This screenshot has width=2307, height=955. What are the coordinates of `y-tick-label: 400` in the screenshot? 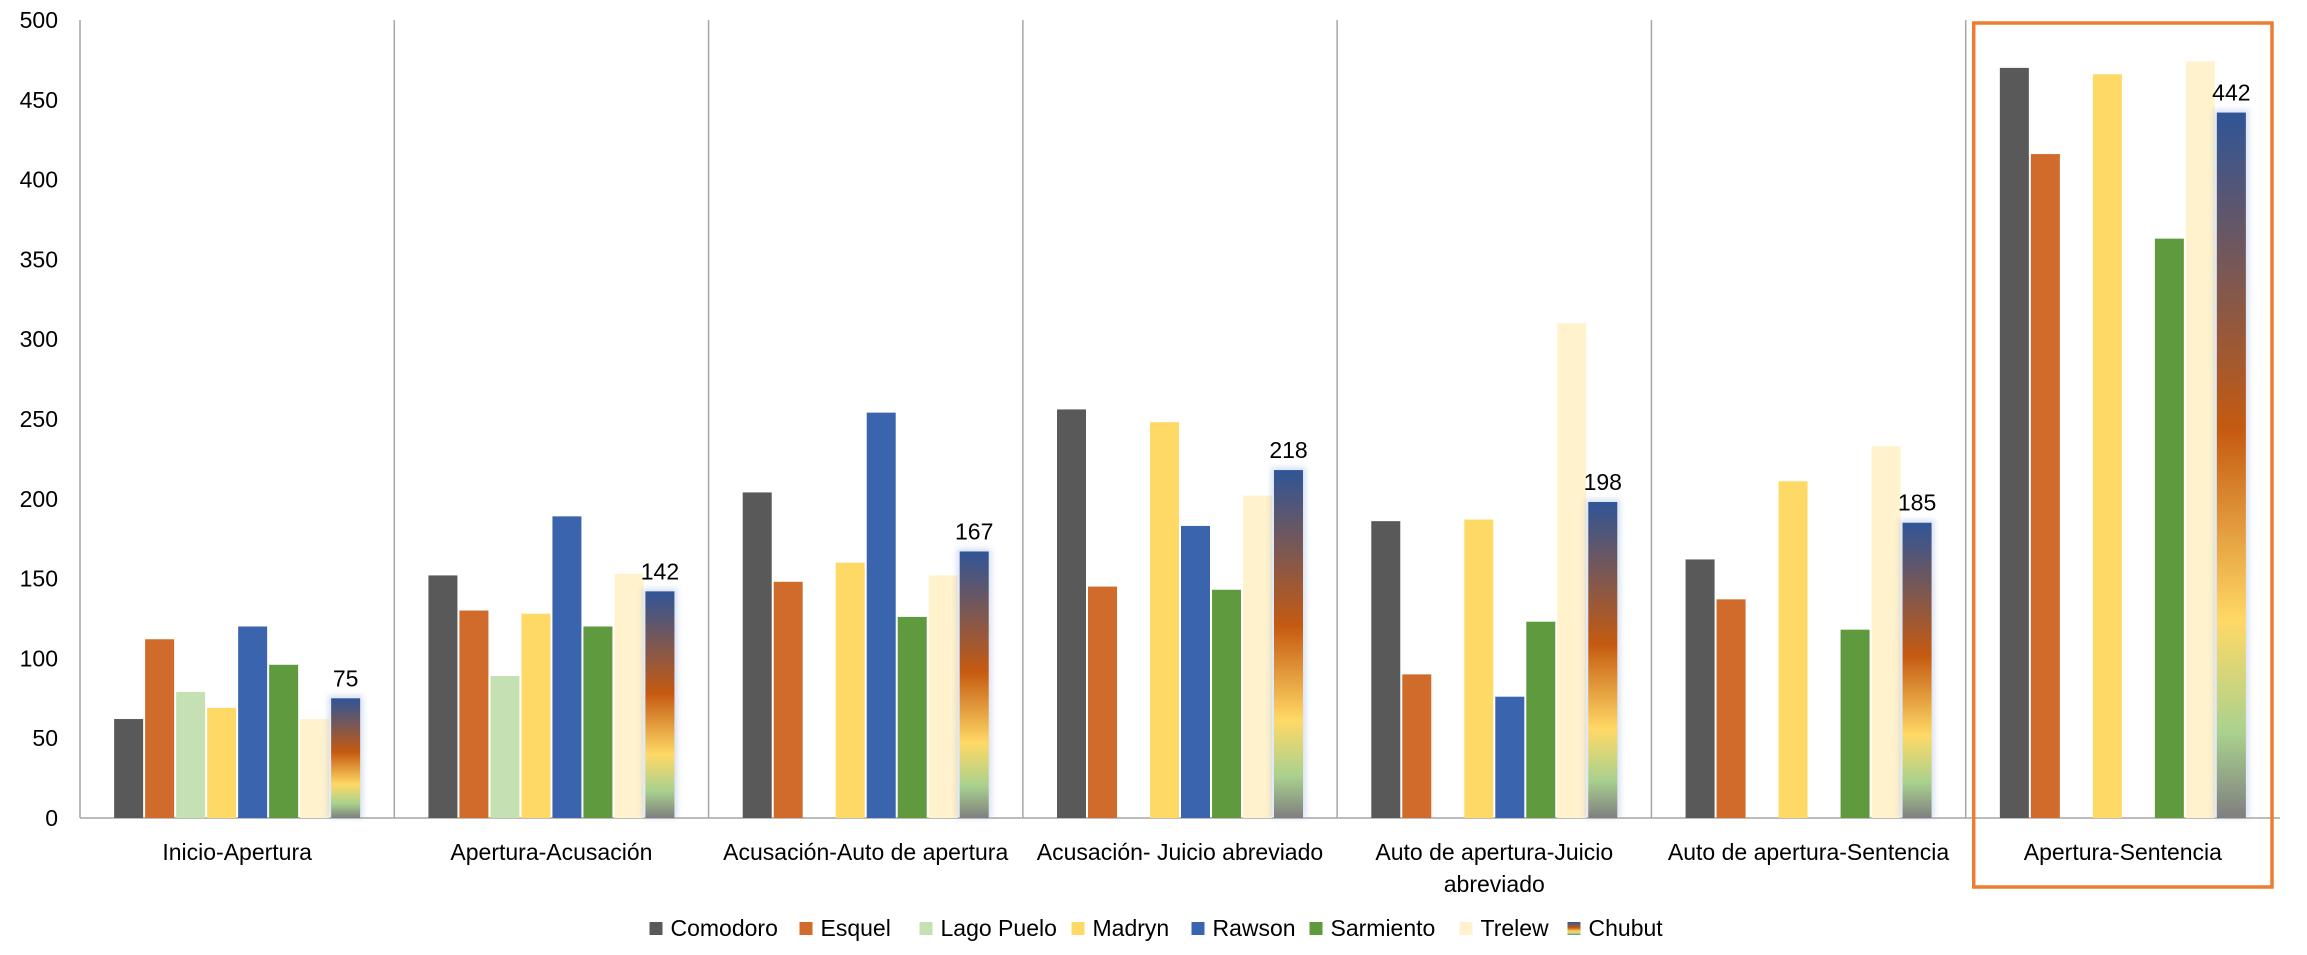 It's located at (39, 180).